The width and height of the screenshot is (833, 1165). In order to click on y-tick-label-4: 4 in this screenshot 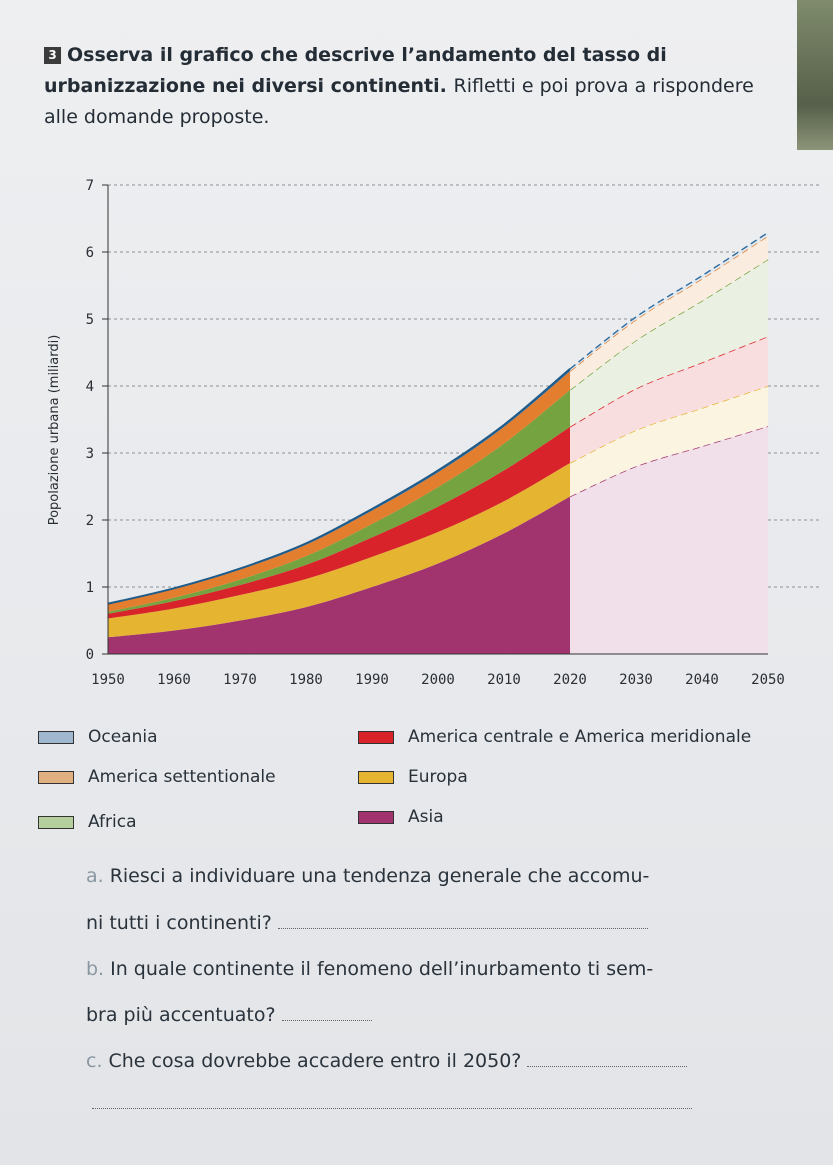, I will do `click(90, 387)`.